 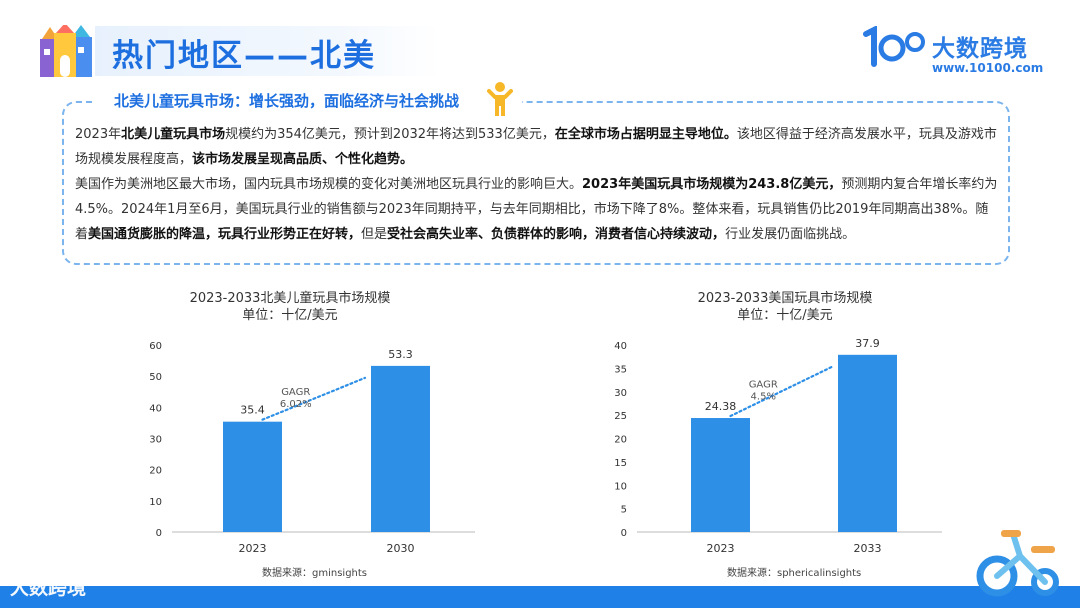 What do you see at coordinates (66, 51) in the screenshot?
I see `castle-icon` at bounding box center [66, 51].